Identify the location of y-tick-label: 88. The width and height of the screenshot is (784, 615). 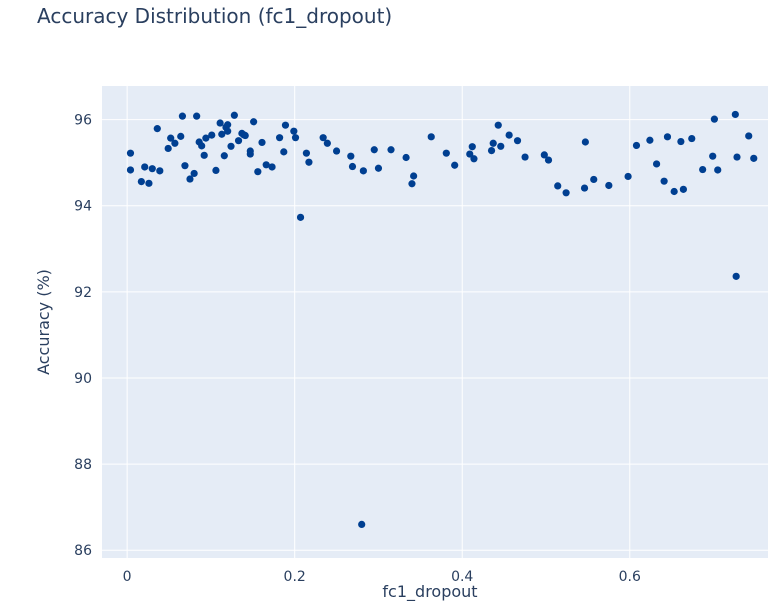
(83, 465).